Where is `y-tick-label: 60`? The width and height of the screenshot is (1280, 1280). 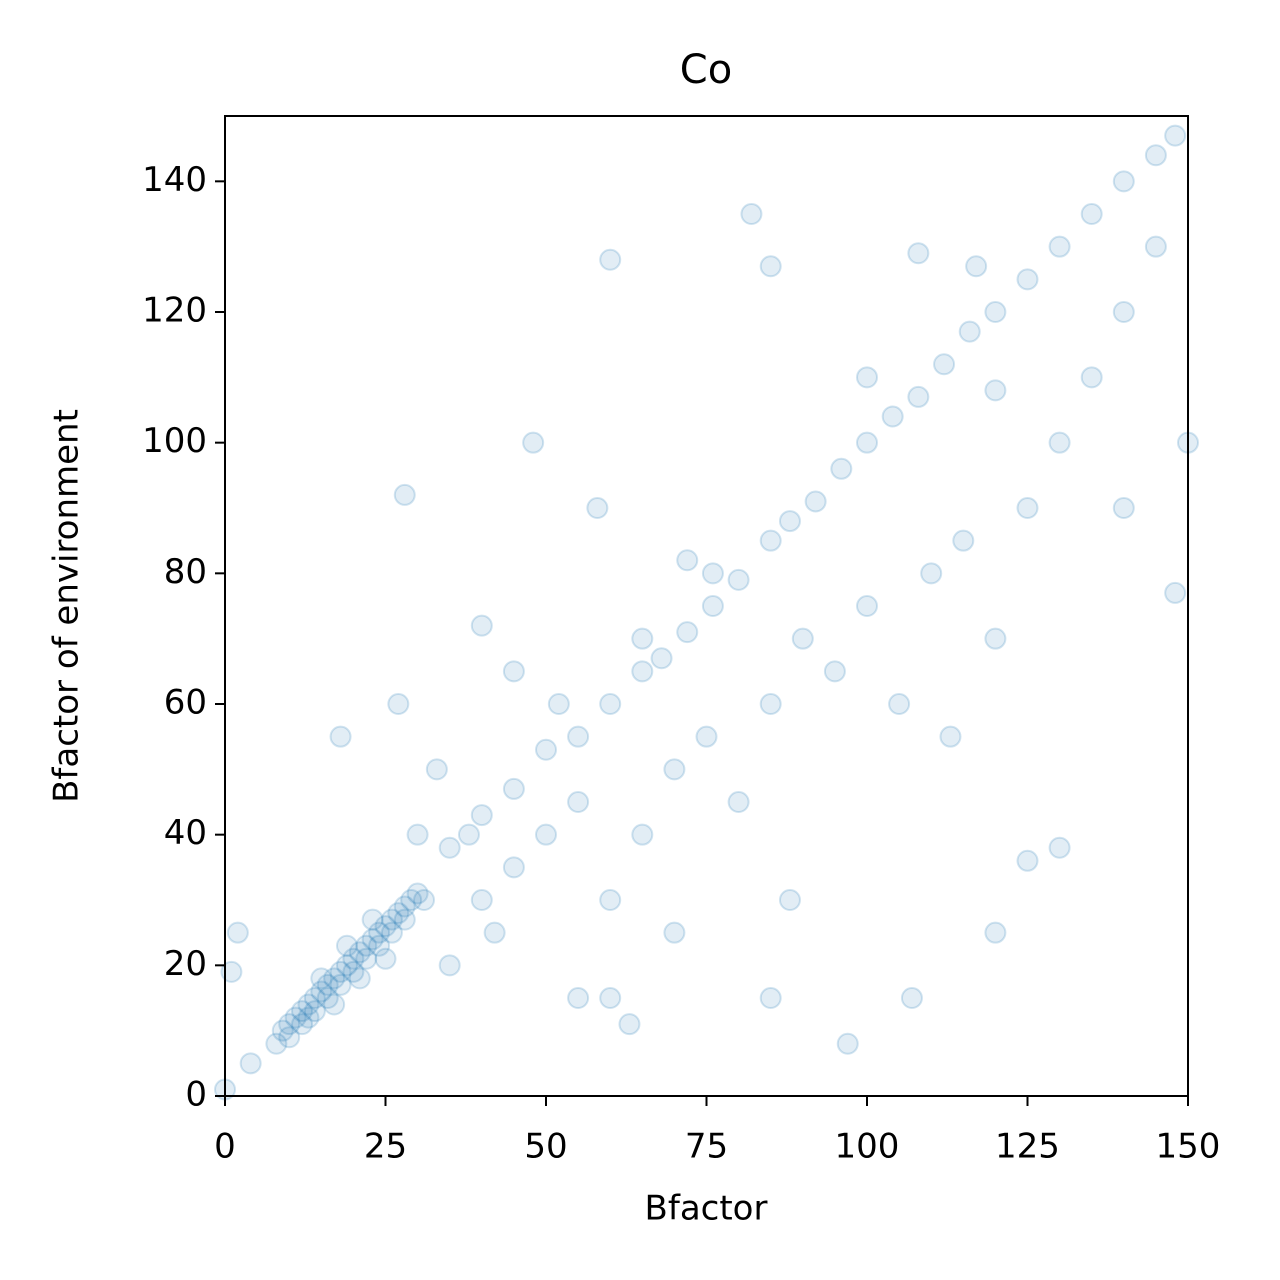
y-tick-label: 60 is located at coordinates (185, 703).